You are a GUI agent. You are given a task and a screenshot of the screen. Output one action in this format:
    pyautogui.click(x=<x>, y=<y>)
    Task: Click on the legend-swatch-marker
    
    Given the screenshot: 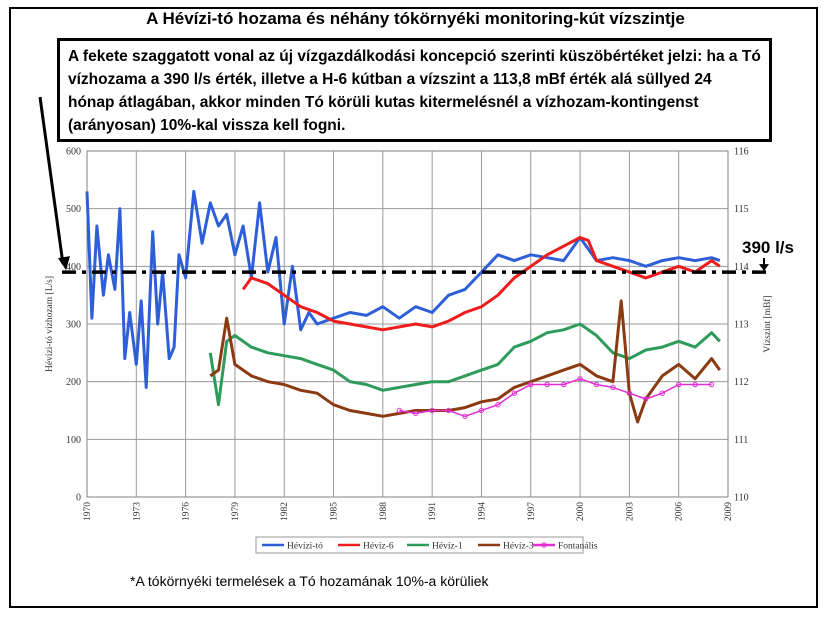 What is the action you would take?
    pyautogui.click(x=544, y=545)
    